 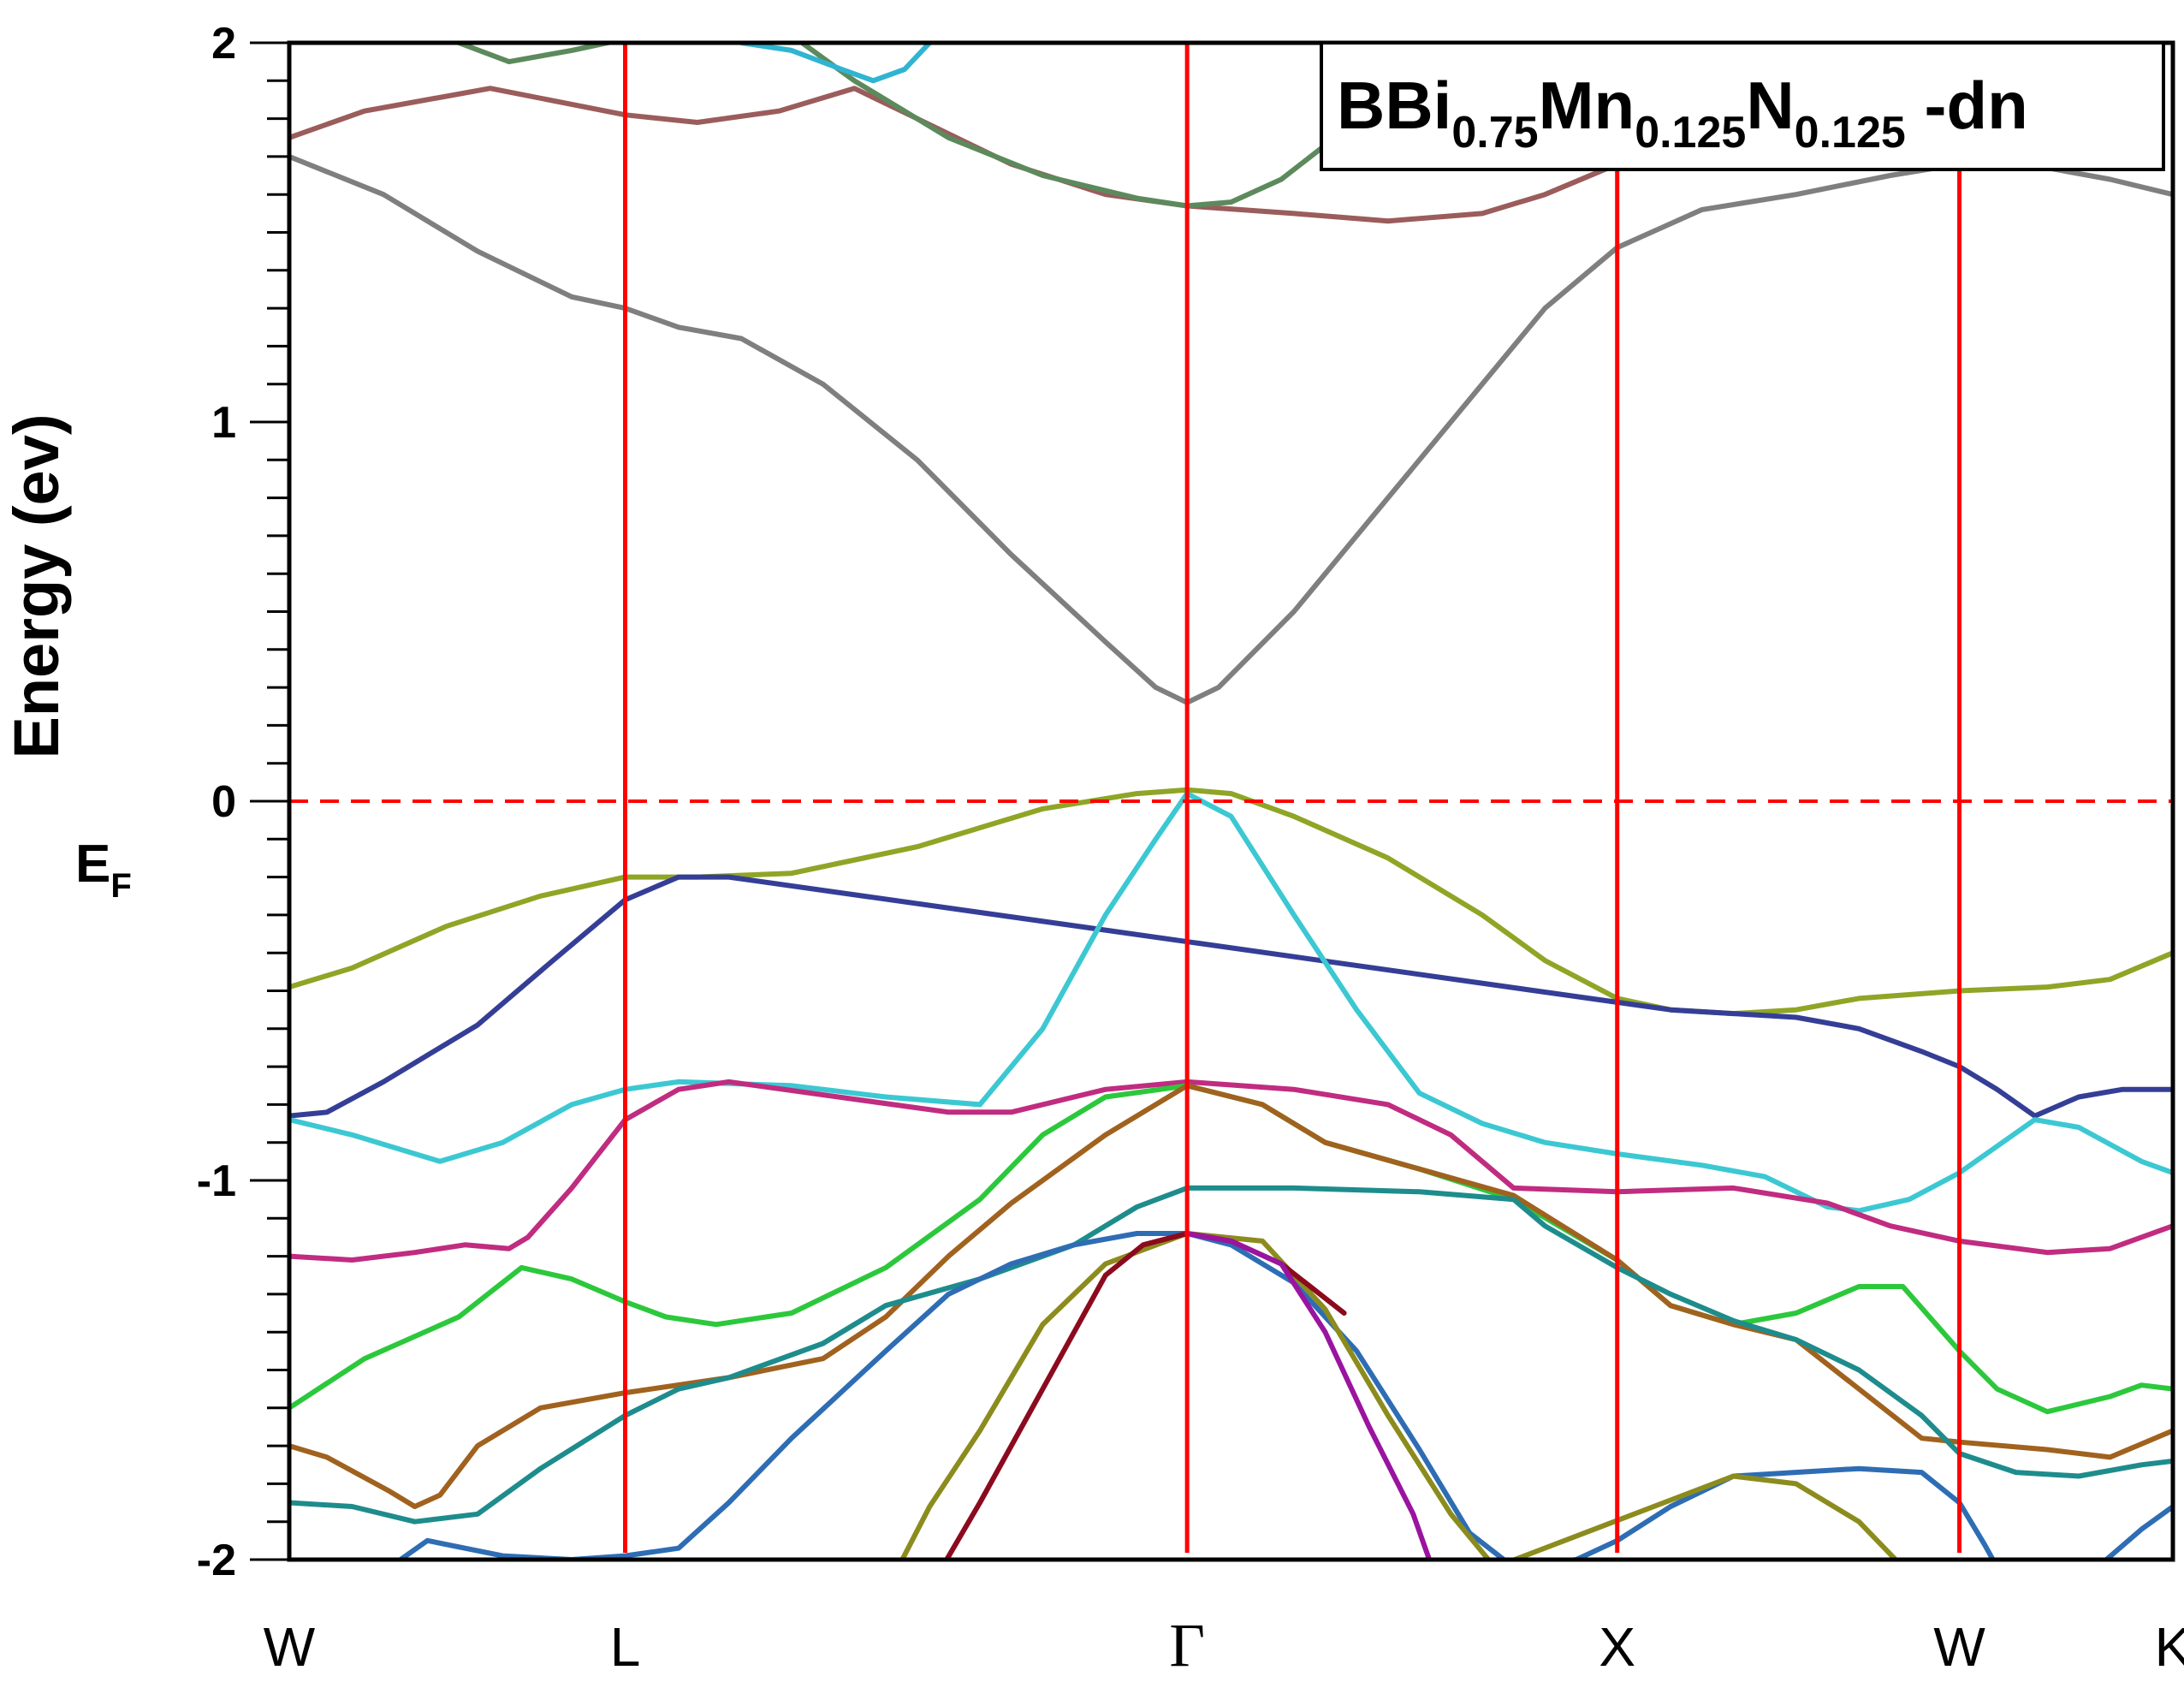 I want to click on kpoint-label-4: X, so click(x=1617, y=1647).